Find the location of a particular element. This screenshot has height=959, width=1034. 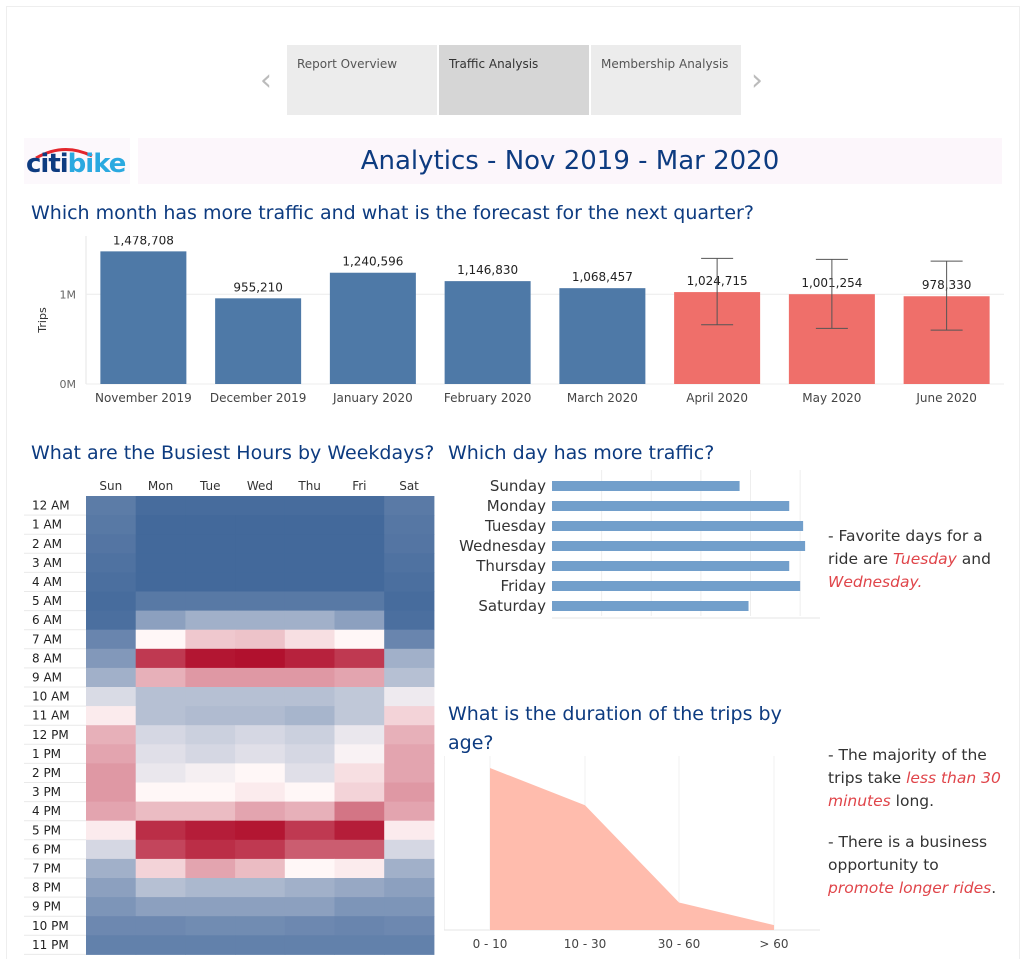

heatmap-row-label: 7 AM is located at coordinates (47, 639).